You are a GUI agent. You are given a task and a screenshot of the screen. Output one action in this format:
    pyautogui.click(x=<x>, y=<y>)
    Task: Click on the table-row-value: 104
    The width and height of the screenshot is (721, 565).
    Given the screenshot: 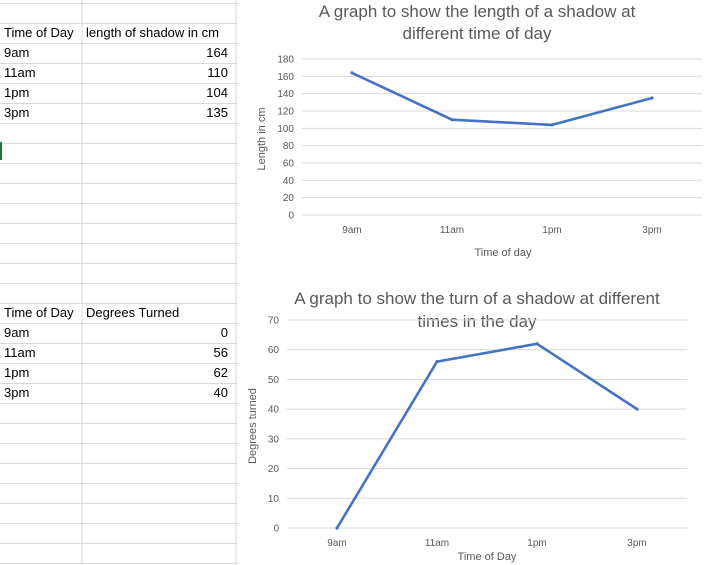 What is the action you would take?
    pyautogui.click(x=217, y=92)
    